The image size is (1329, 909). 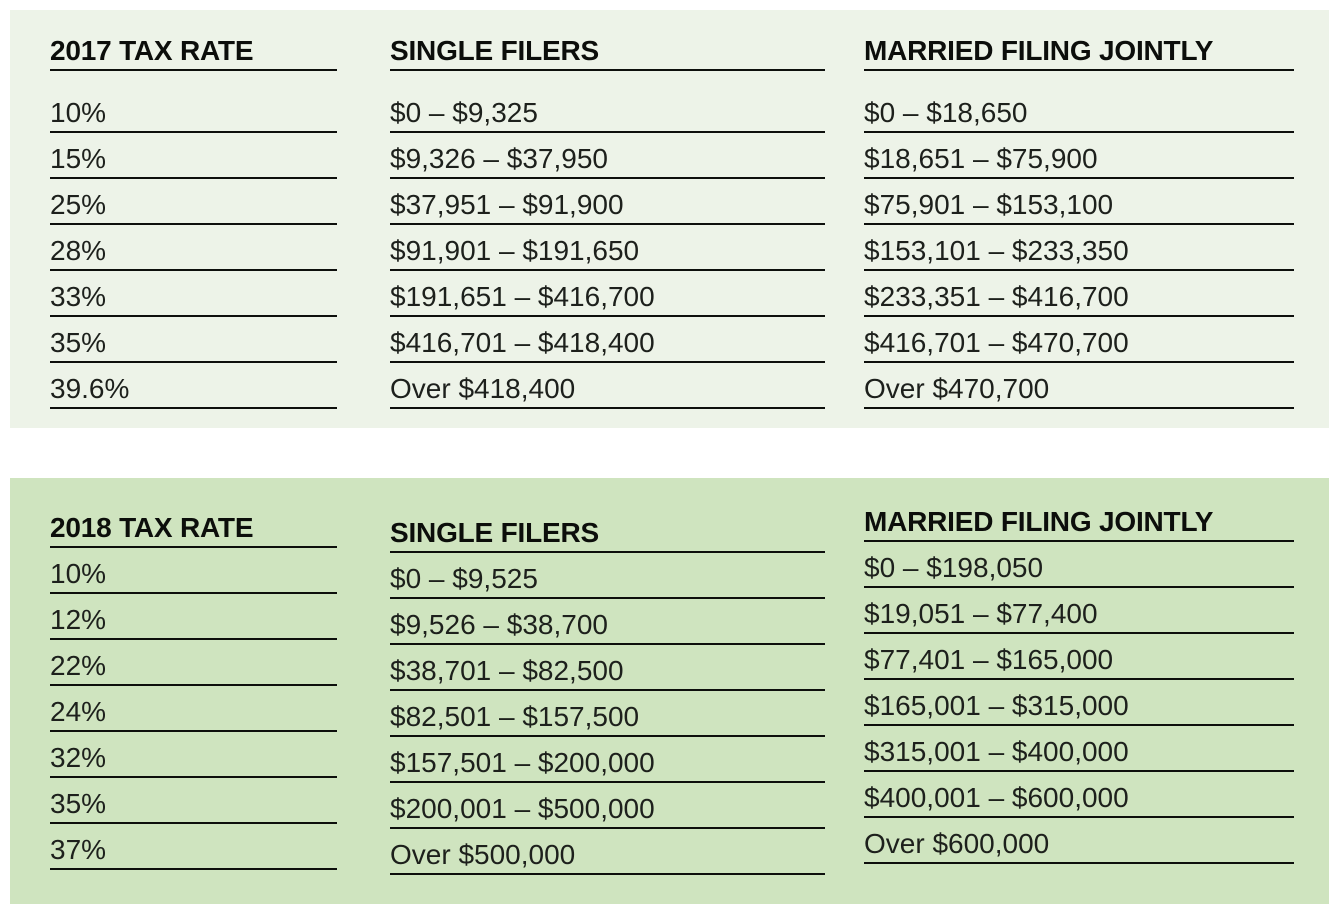 What do you see at coordinates (1079, 657) in the screenshot?
I see `married-jointly-cell: $77,401 – $165,000` at bounding box center [1079, 657].